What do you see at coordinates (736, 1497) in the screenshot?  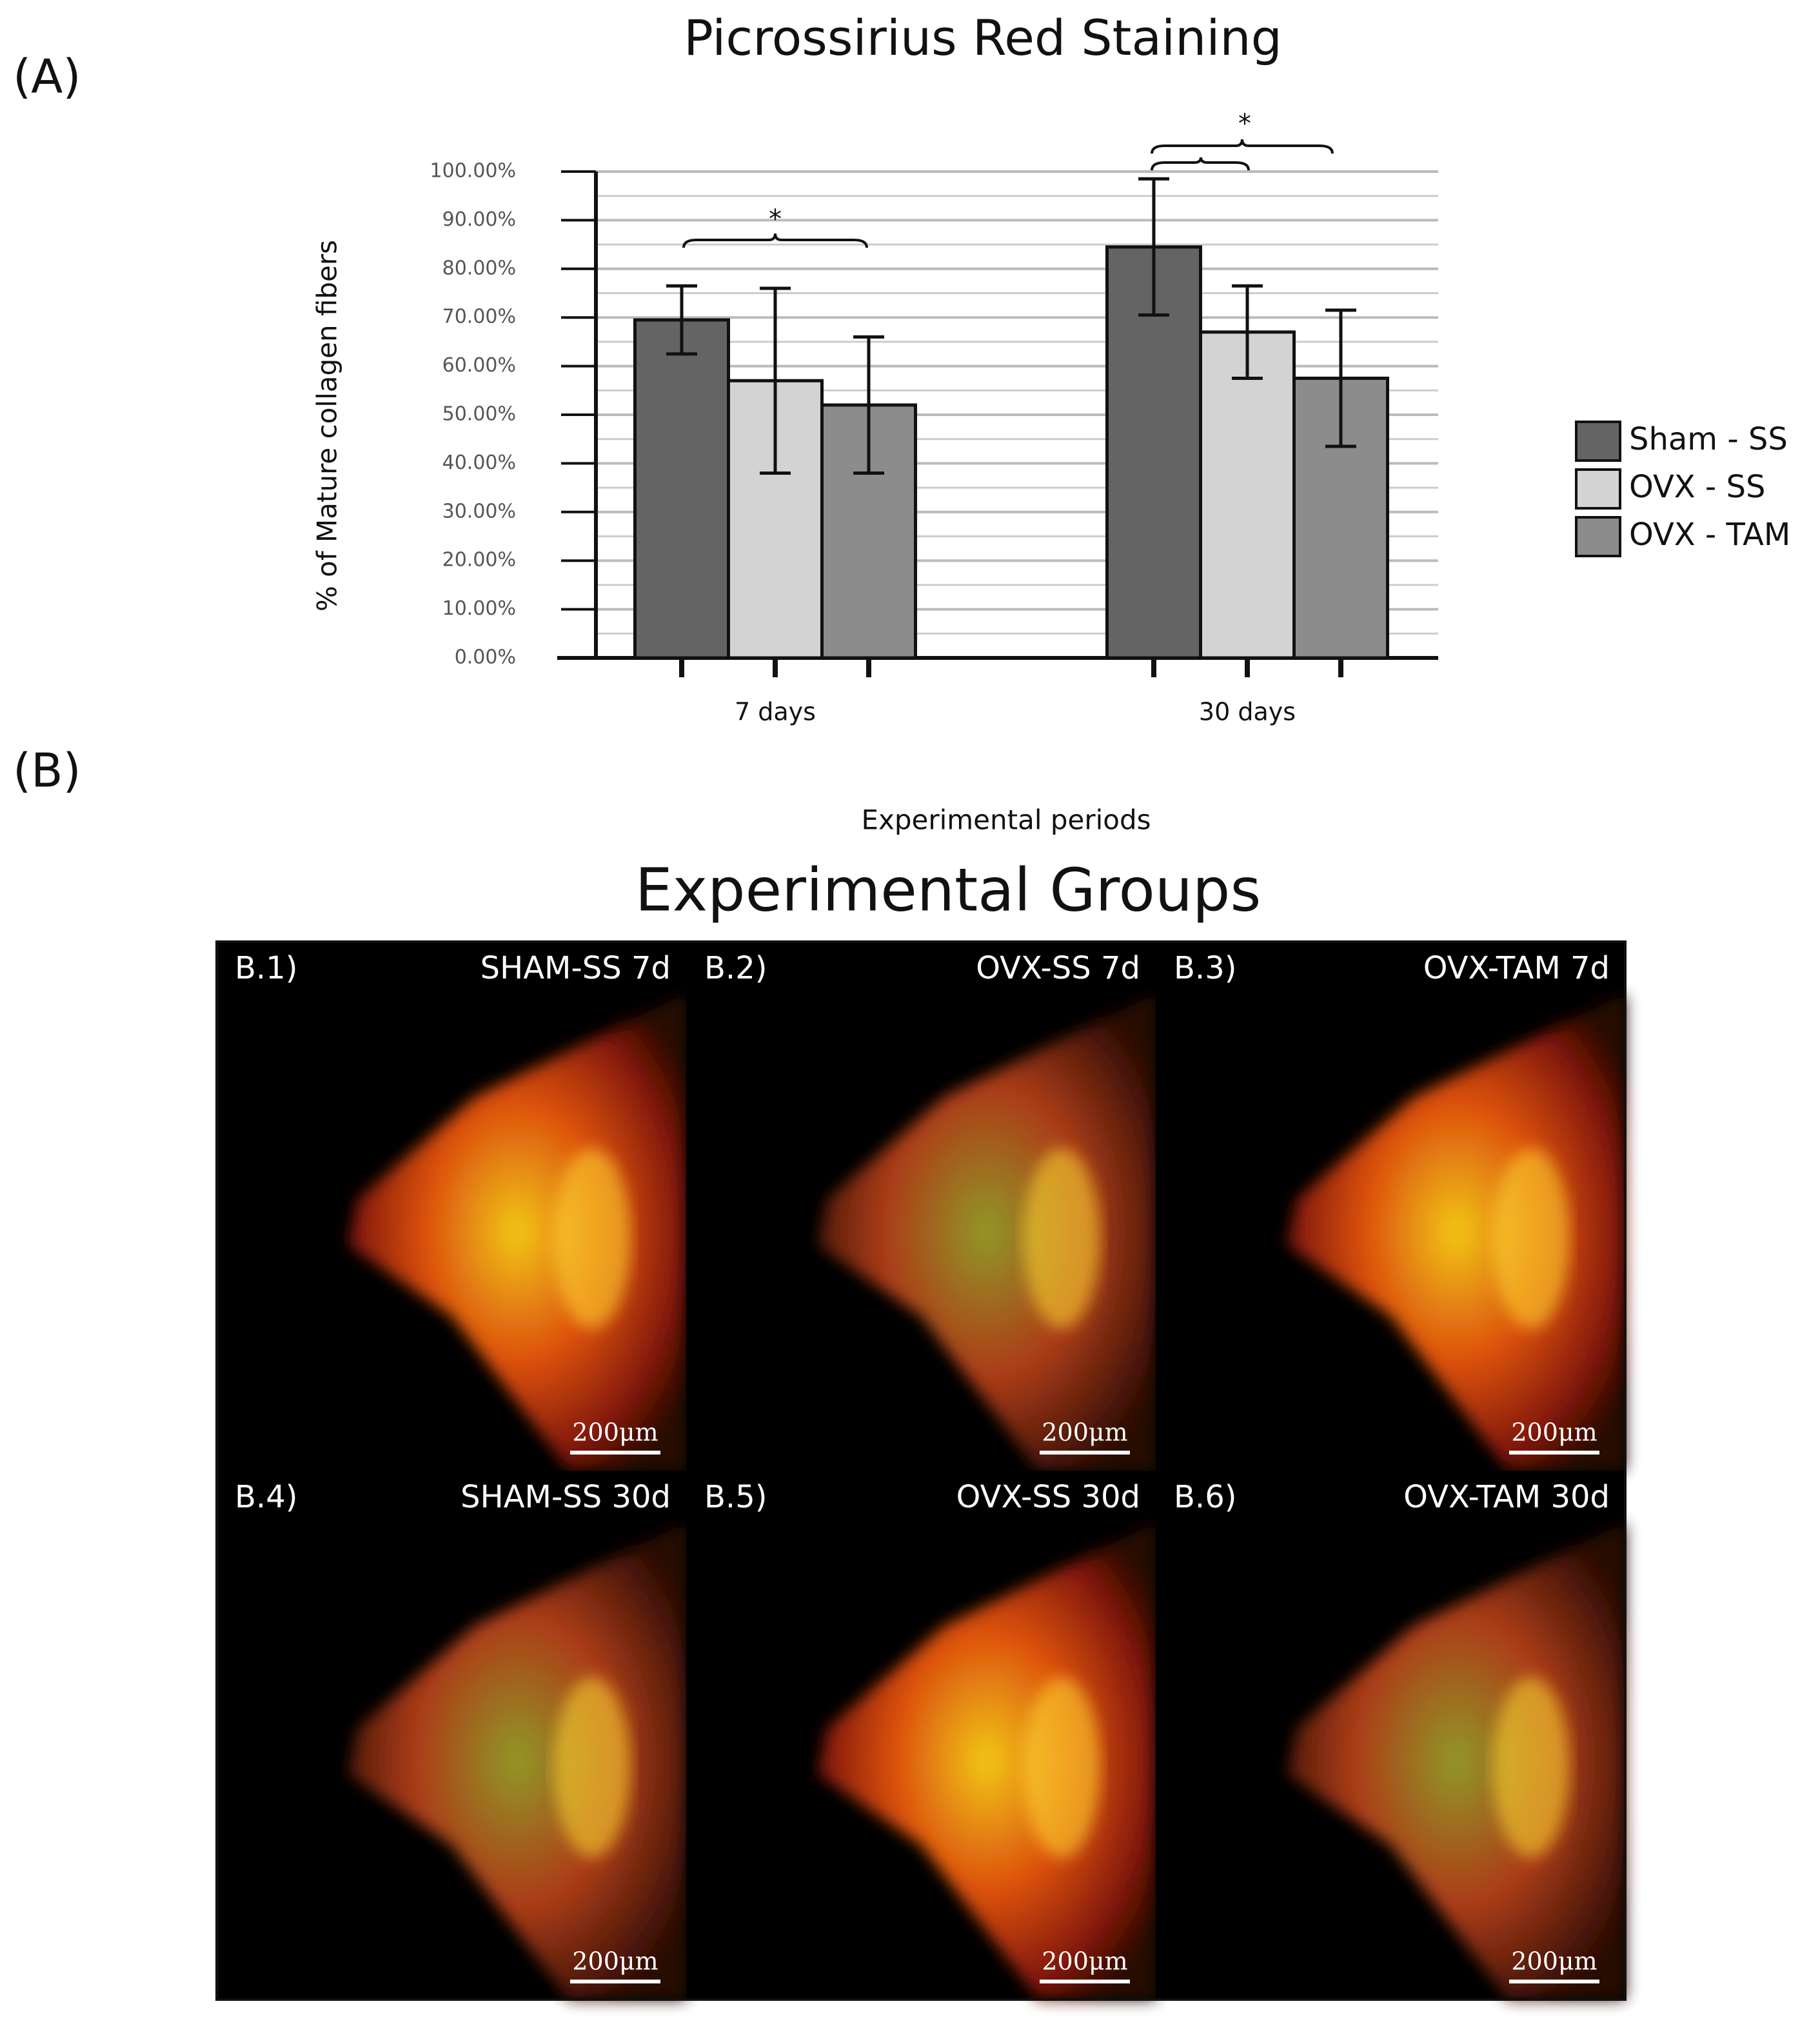 I see `micrograph-id: B.5)` at bounding box center [736, 1497].